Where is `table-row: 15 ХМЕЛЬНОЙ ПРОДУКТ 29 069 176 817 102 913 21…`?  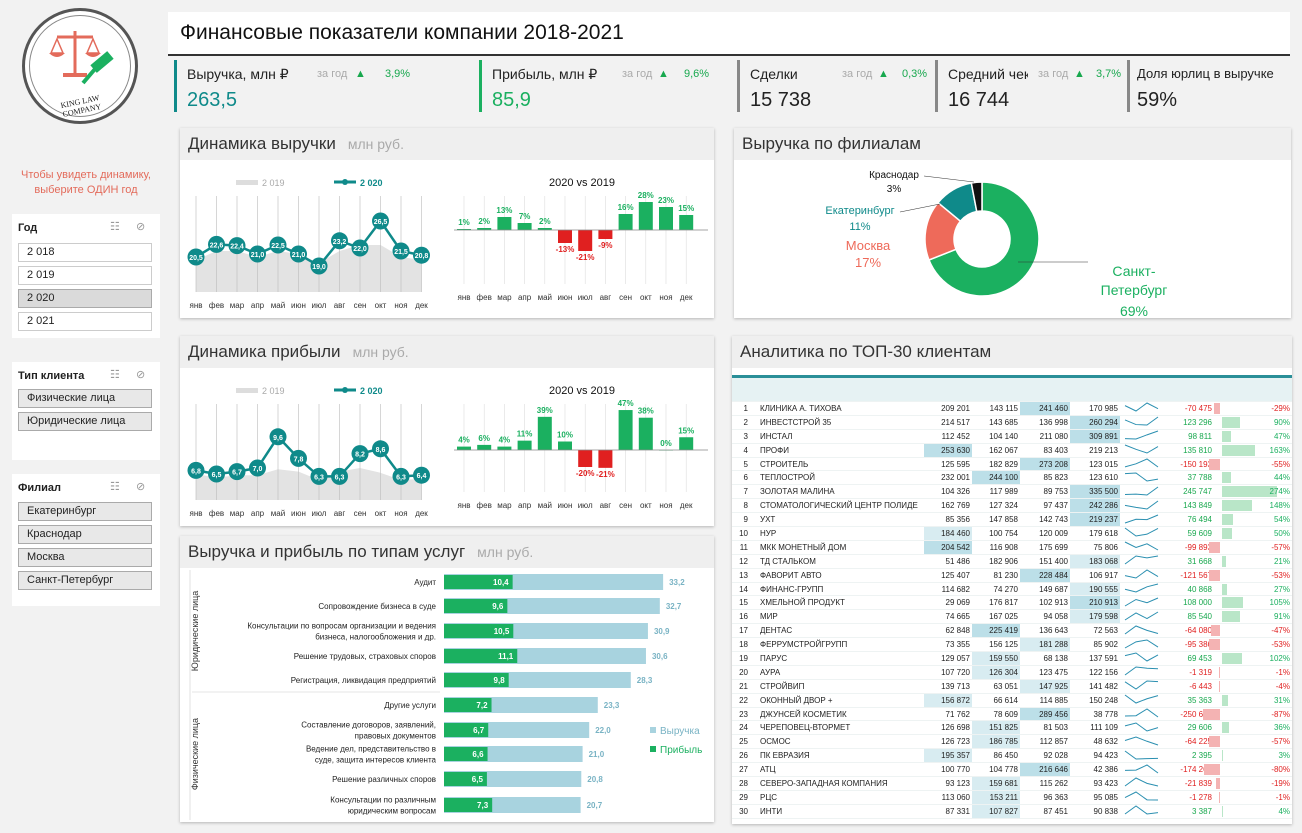 table-row: 15 ХМЕЛЬНОЙ ПРОДУКТ 29 069 176 817 102 913 21… is located at coordinates (1012, 603).